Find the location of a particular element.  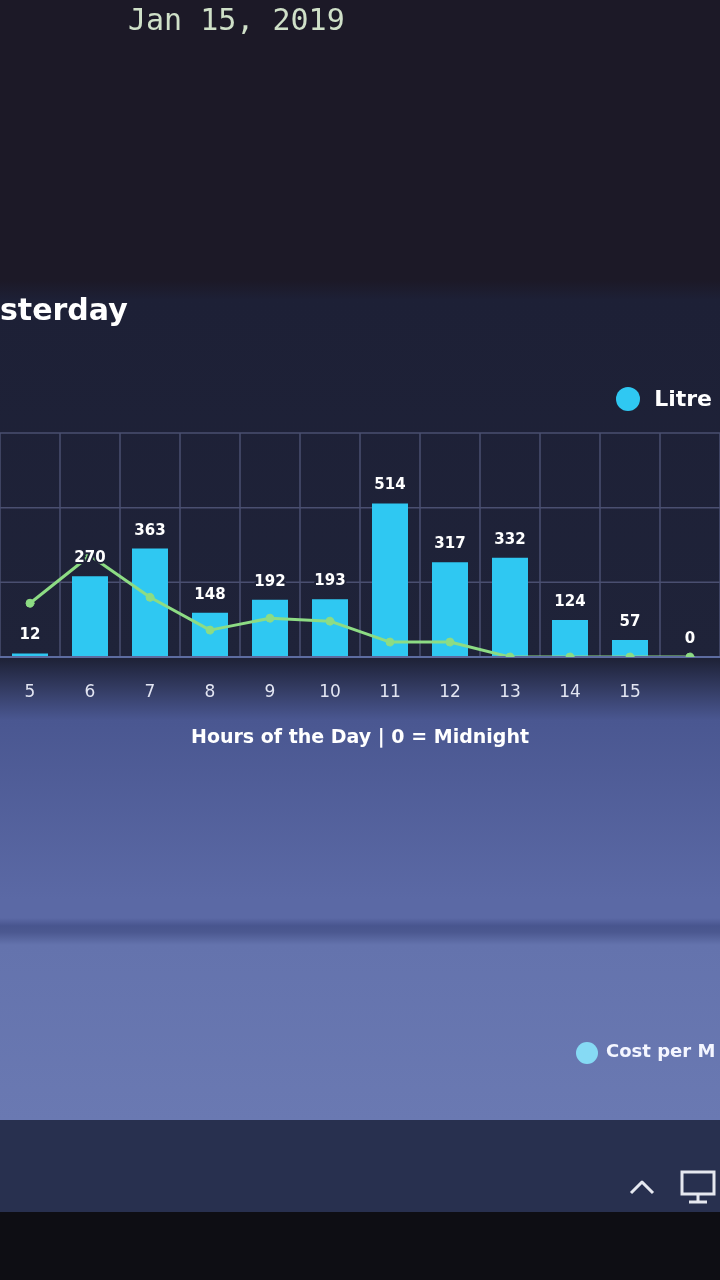

x-tick-label: 6 is located at coordinates (90, 691).